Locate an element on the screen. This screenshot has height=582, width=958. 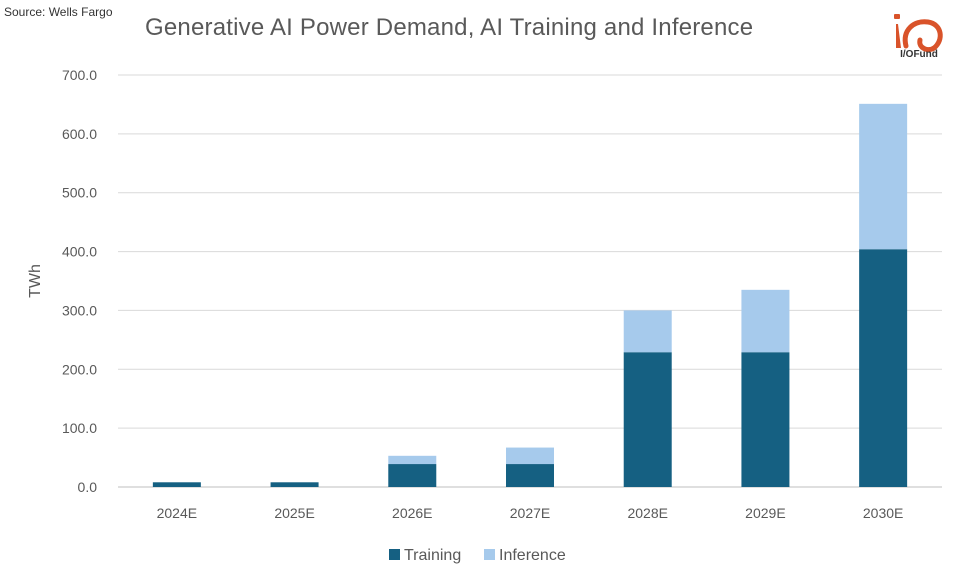
bar-inference-2028e is located at coordinates (647, 331).